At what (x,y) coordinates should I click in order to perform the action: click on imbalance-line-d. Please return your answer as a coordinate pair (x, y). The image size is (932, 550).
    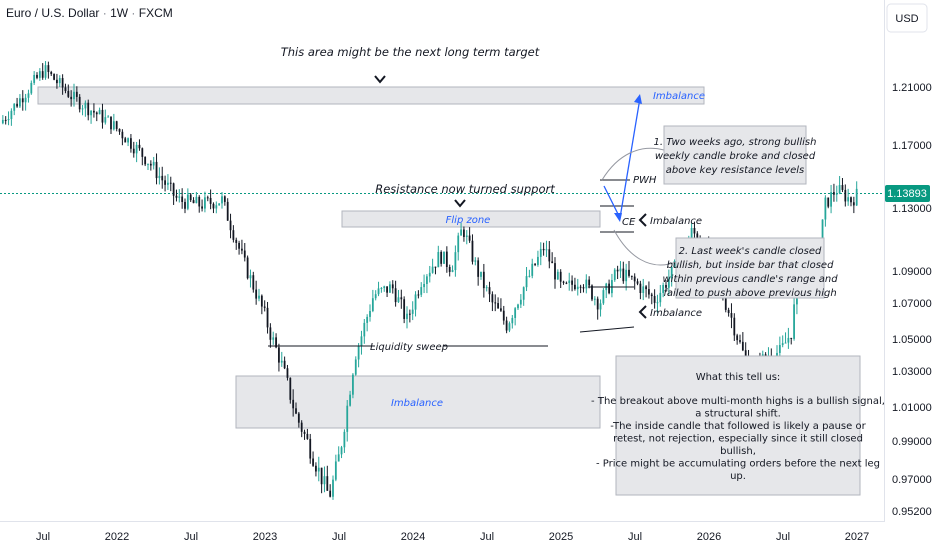
    Looking at the image, I should click on (607, 329).